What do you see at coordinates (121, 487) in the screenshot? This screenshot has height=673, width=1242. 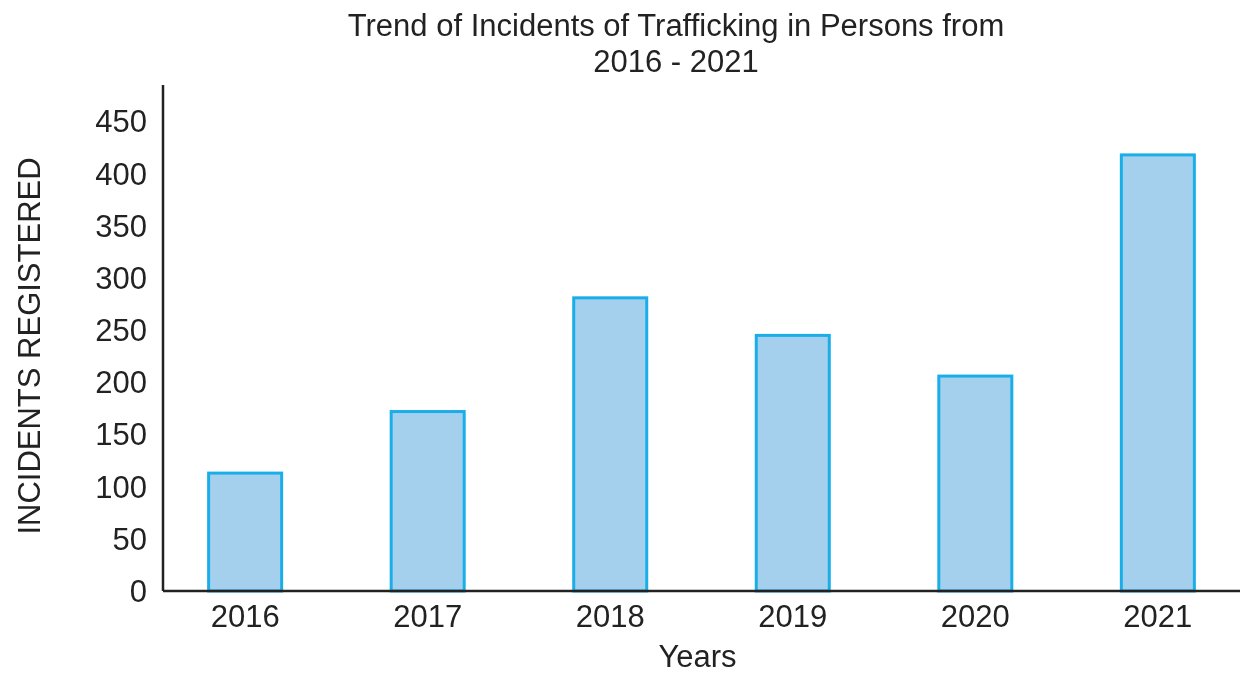 I see `y-tick-label: 100` at bounding box center [121, 487].